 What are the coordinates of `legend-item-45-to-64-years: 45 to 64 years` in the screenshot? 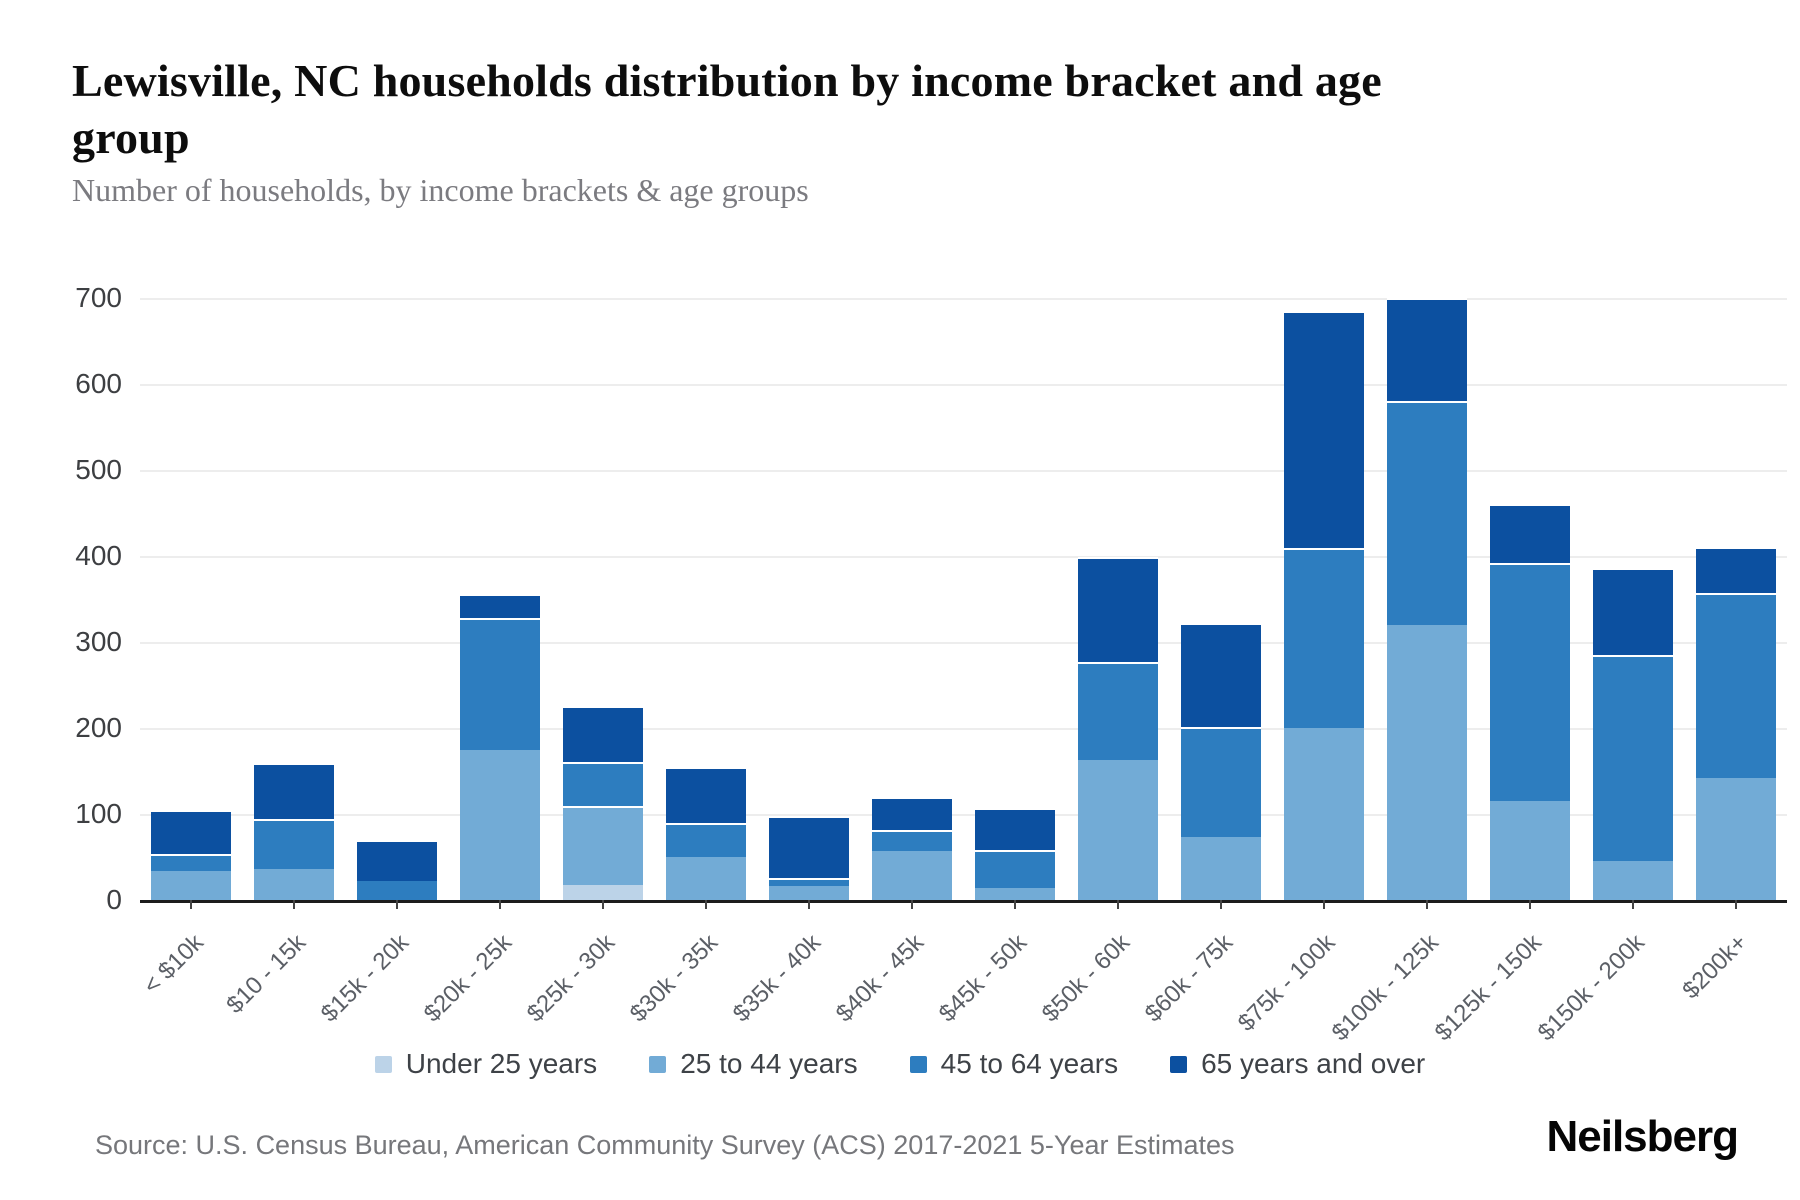 It's located at (1013, 1064).